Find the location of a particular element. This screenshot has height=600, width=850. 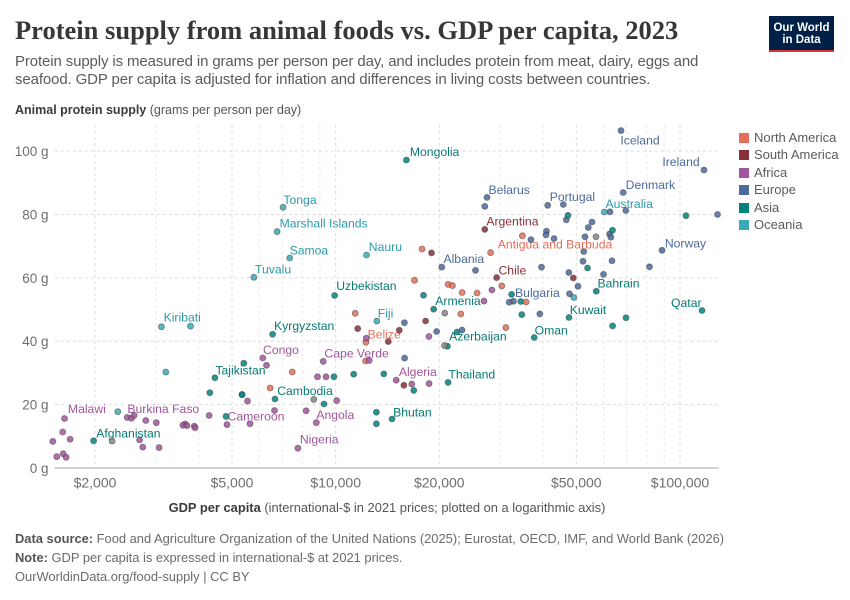

svg-text: Marshall Islands is located at coordinates (324, 223).